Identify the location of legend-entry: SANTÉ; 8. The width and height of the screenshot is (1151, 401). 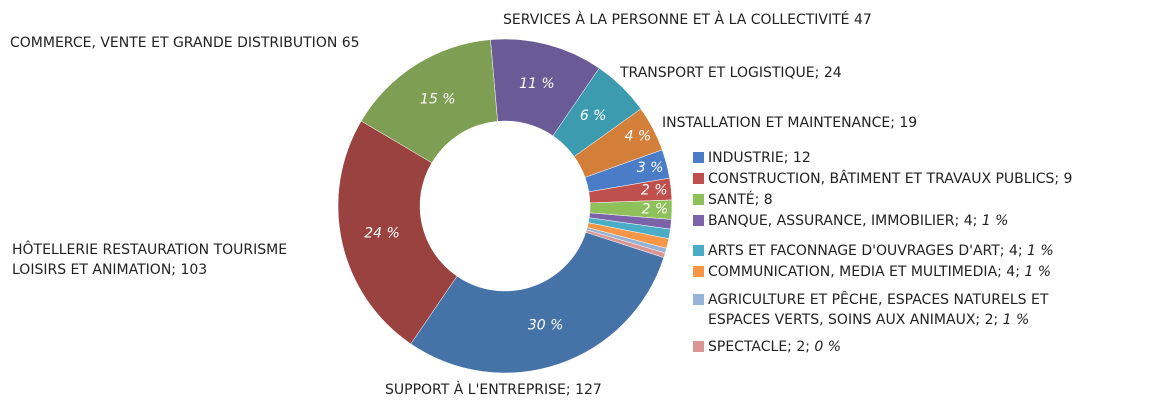
(740, 200).